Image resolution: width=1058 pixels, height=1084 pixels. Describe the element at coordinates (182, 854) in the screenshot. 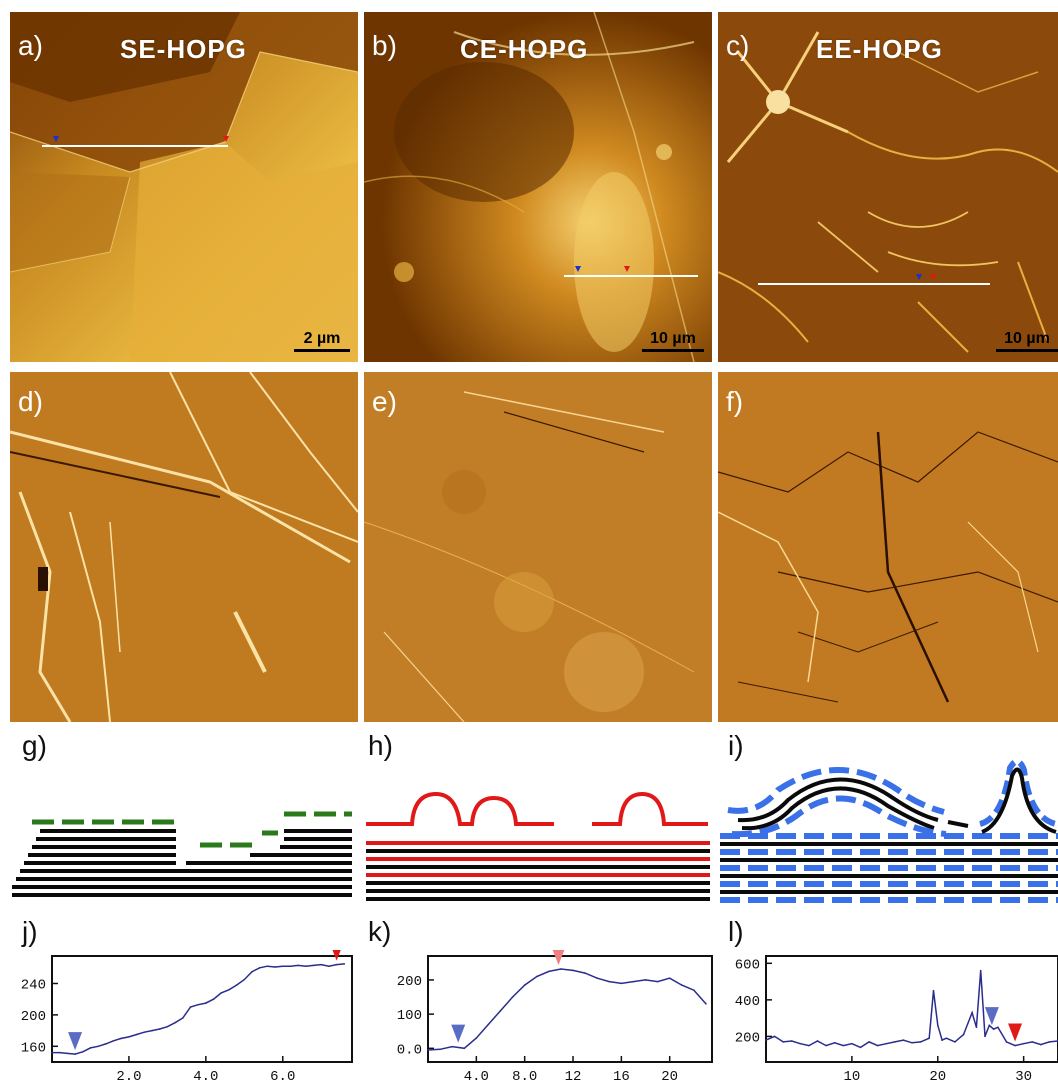

I see `schematic-g-stacked-layers` at that location.